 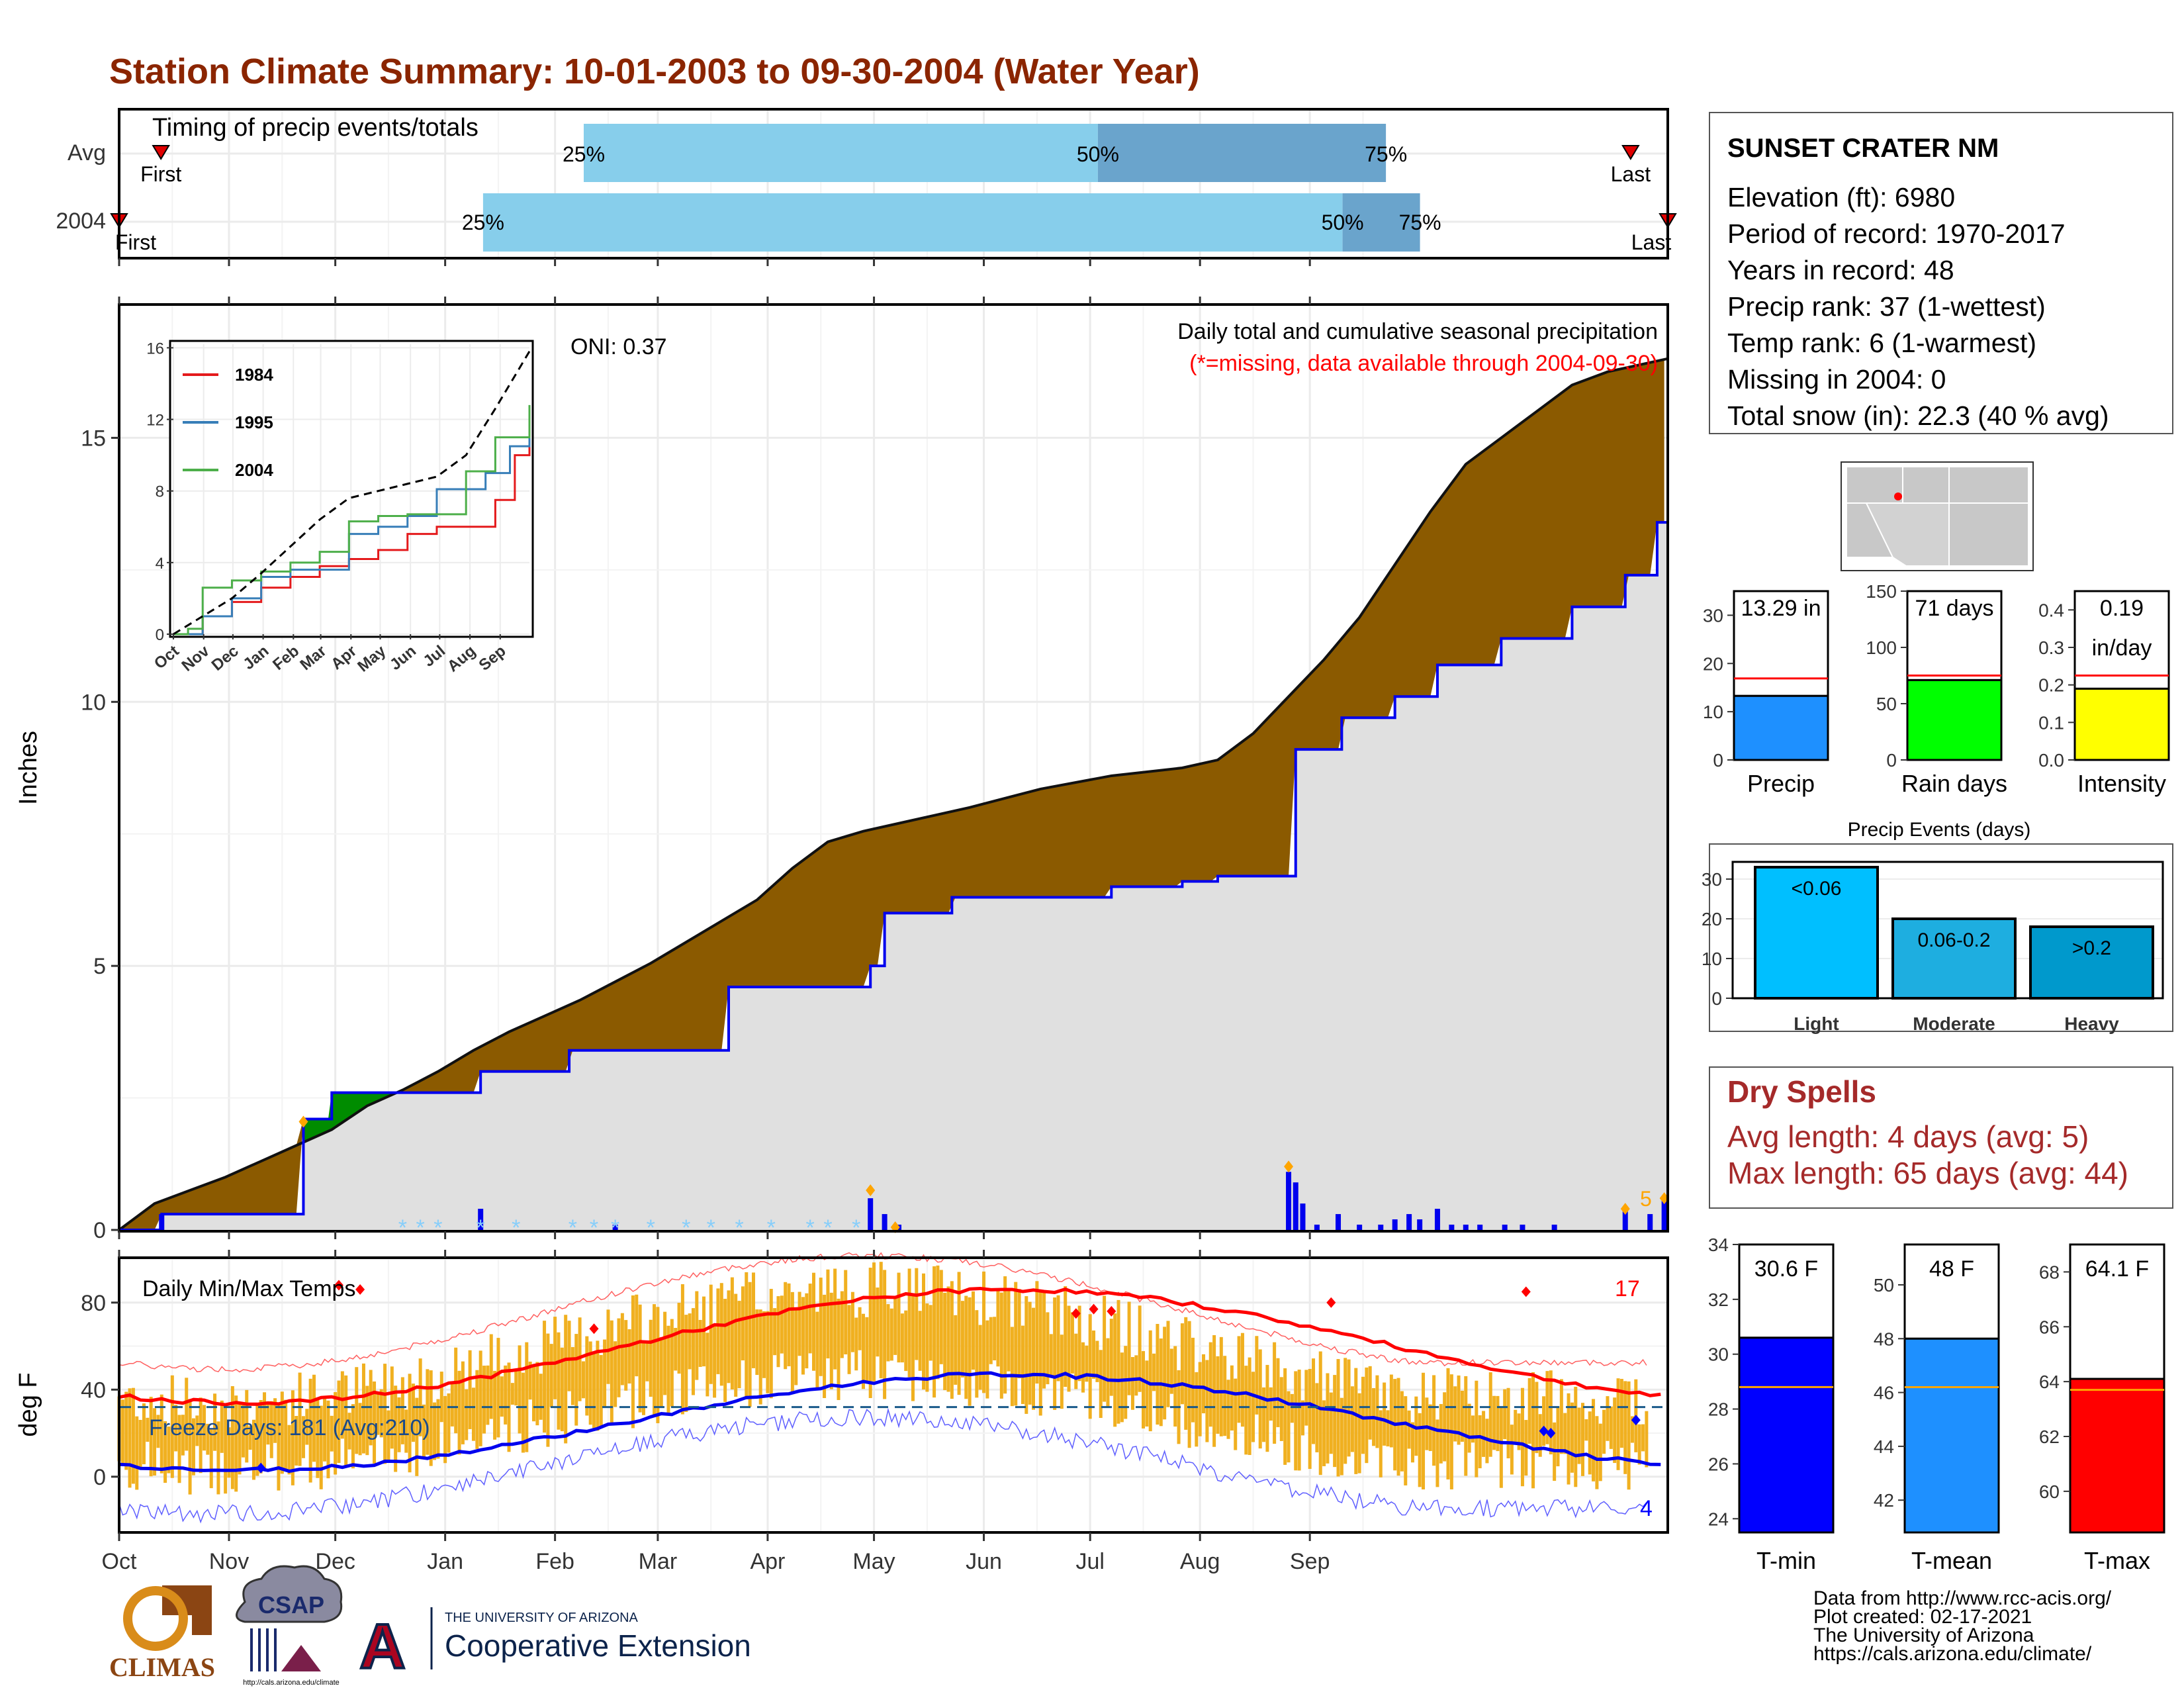 What do you see at coordinates (598, 1645) in the screenshot?
I see `ua-big-text: Cooperative Extension` at bounding box center [598, 1645].